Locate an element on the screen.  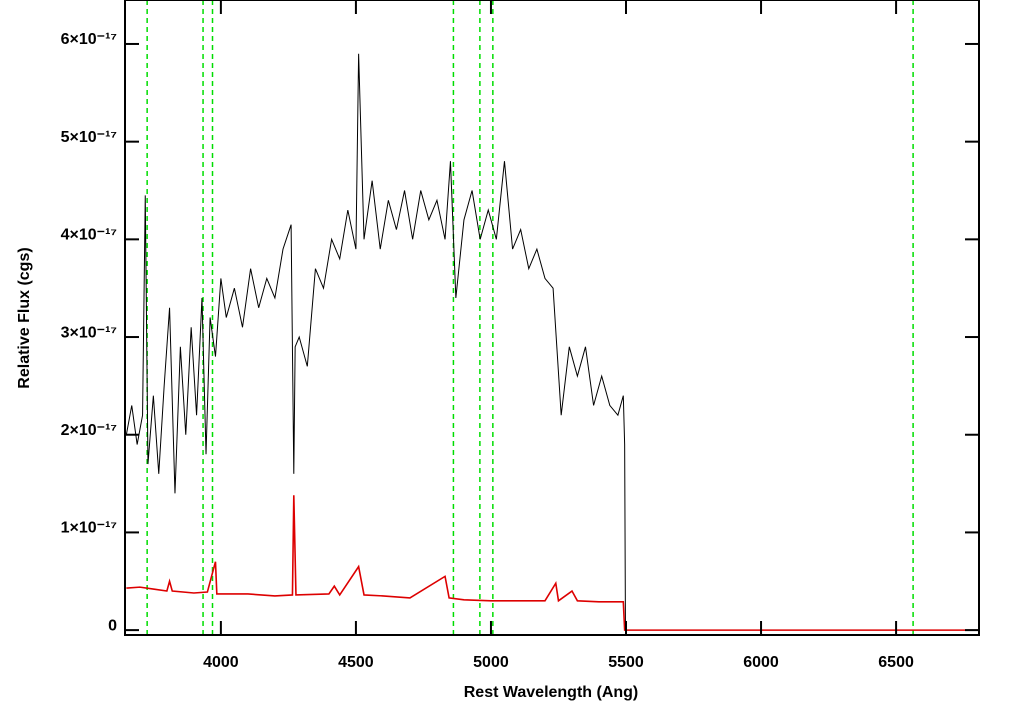
y-tick-label: 5×10⁻¹⁷ is located at coordinates (89, 137).